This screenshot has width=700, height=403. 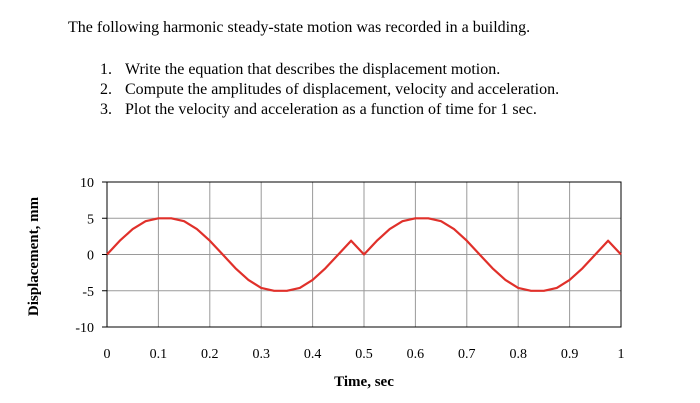 I want to click on task-number: 1., so click(x=106, y=69).